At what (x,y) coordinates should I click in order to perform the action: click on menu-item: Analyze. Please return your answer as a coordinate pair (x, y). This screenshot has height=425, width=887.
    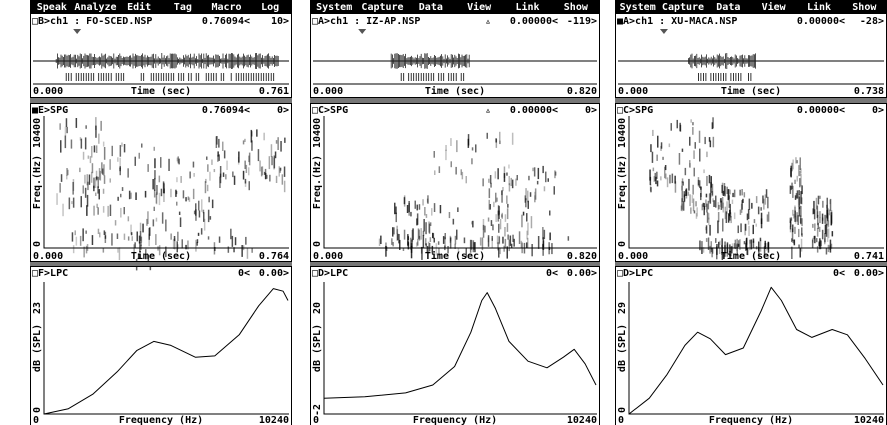
    Looking at the image, I should click on (95, 7).